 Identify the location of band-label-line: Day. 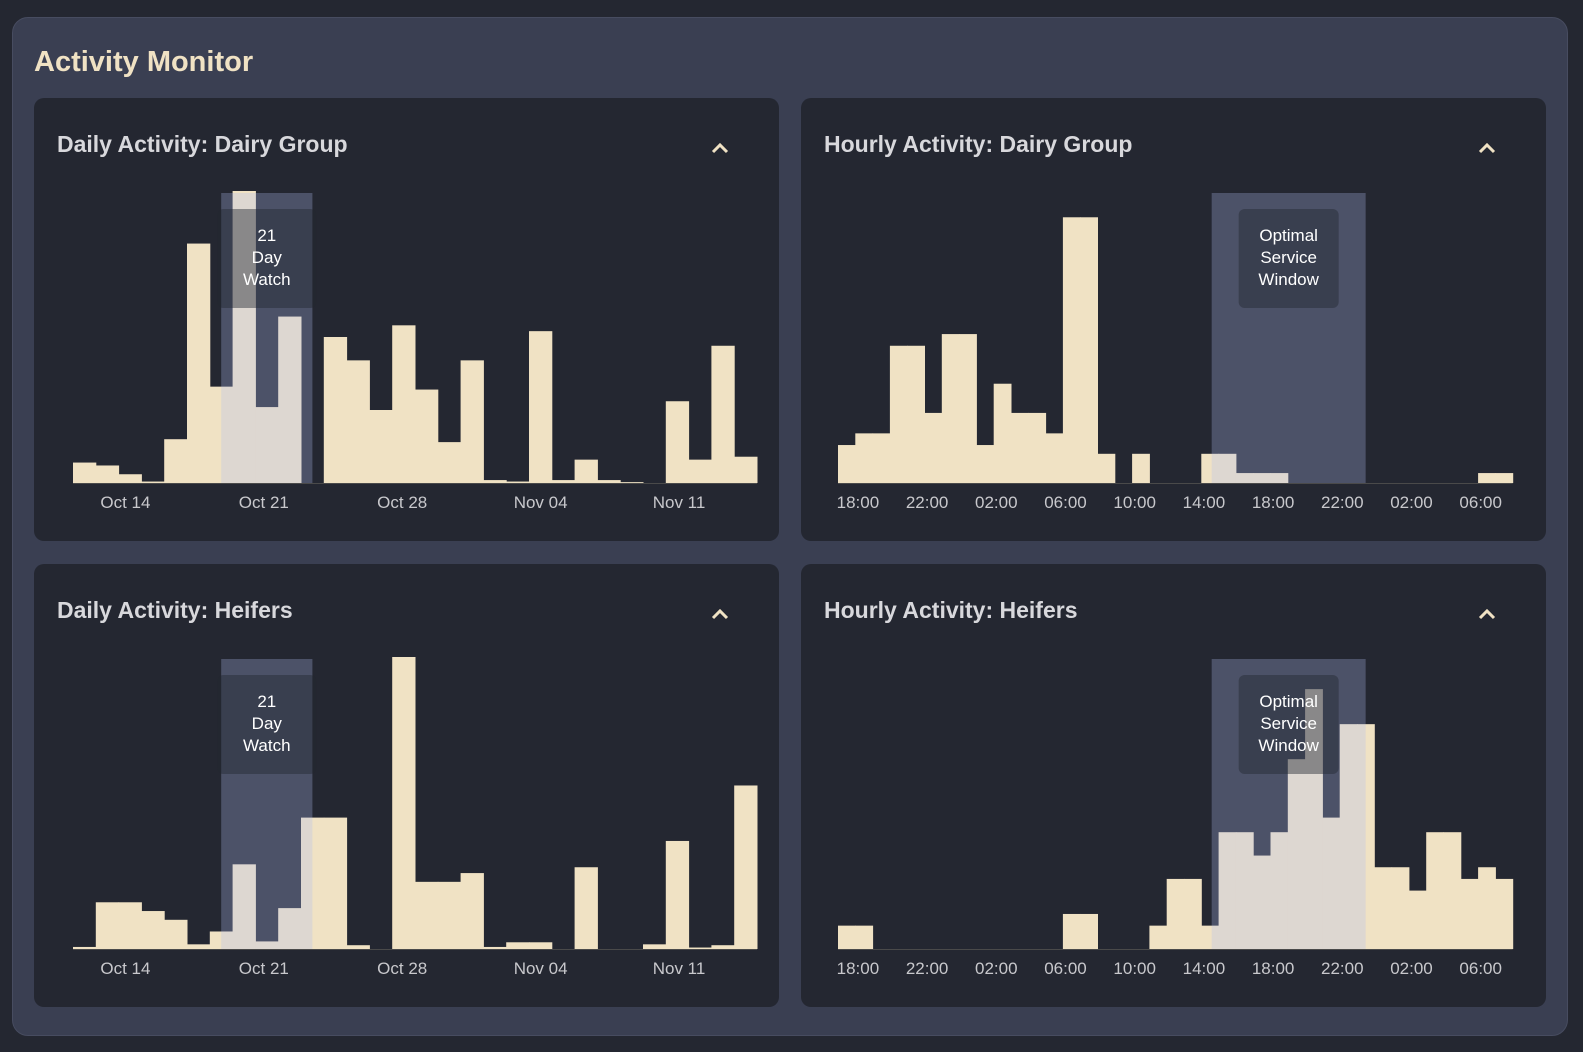
(267, 723).